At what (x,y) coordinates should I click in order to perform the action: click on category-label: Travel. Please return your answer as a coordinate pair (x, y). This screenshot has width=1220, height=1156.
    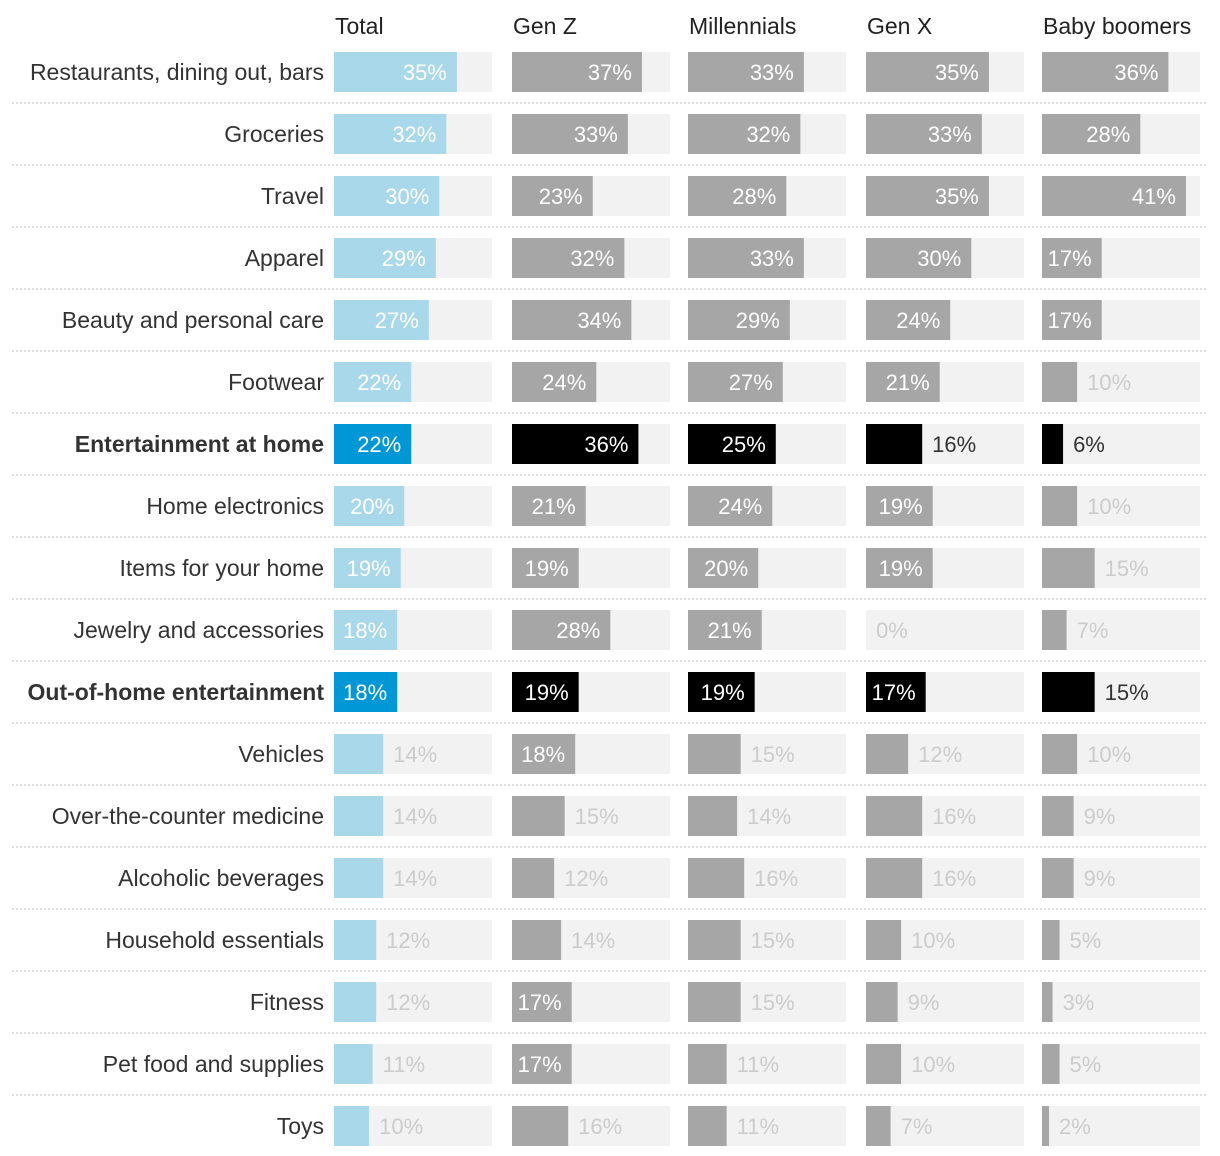
    Looking at the image, I should click on (292, 196).